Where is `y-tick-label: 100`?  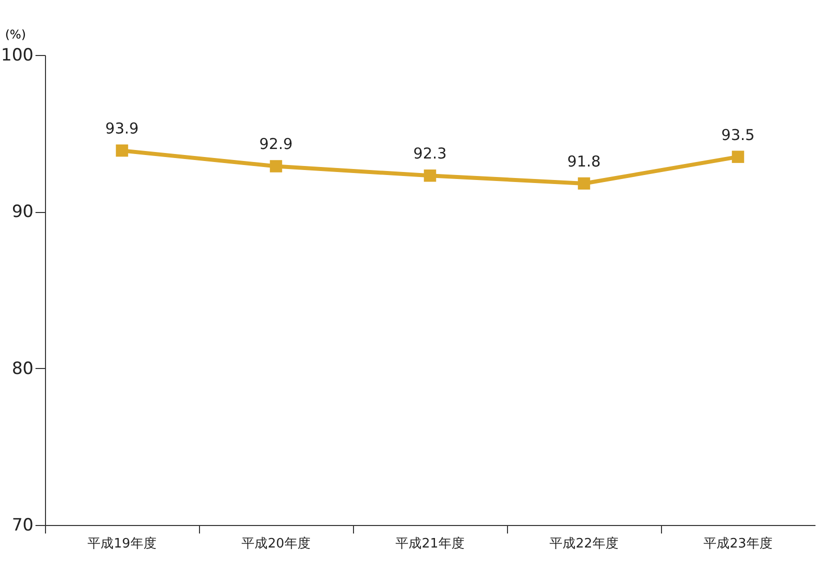 y-tick-label: 100 is located at coordinates (17, 56).